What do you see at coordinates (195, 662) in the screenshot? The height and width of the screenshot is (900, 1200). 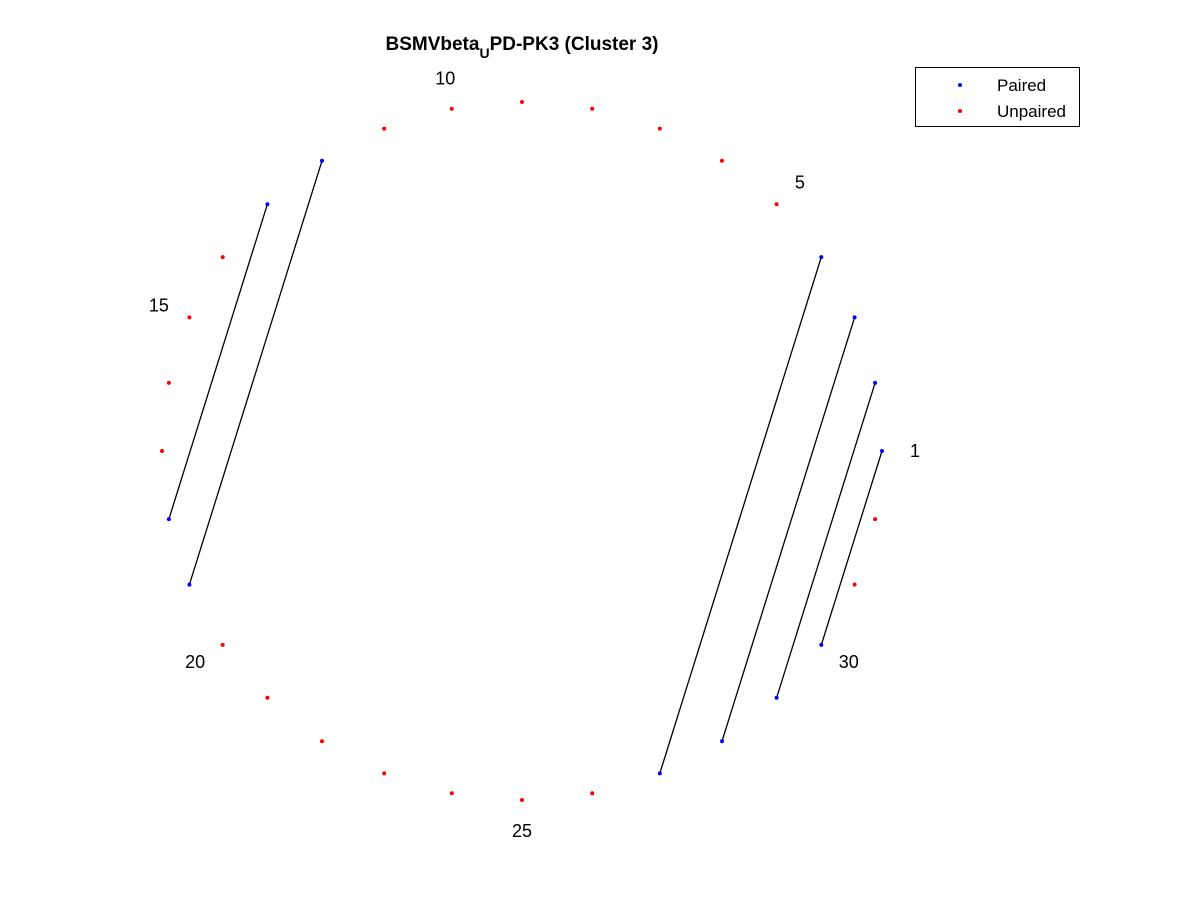 I see `index-label-20: 20` at bounding box center [195, 662].